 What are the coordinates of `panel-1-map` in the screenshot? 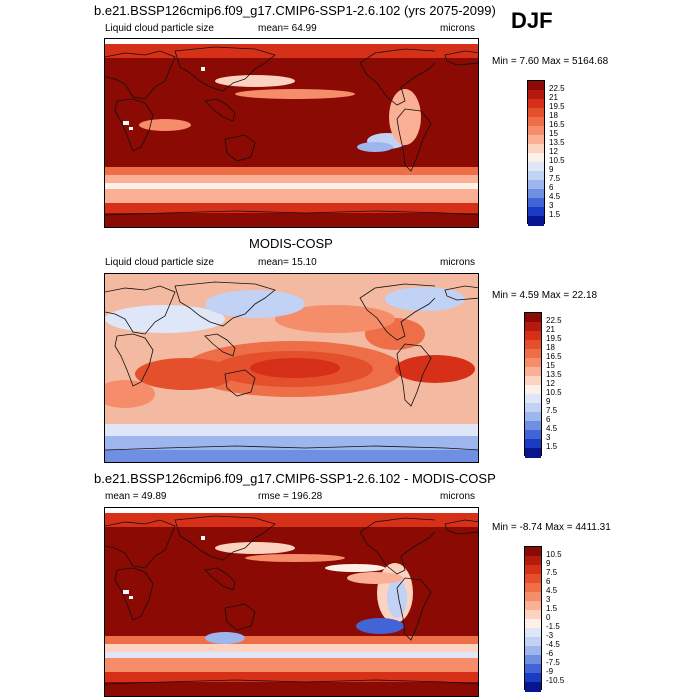 It's located at (291, 133).